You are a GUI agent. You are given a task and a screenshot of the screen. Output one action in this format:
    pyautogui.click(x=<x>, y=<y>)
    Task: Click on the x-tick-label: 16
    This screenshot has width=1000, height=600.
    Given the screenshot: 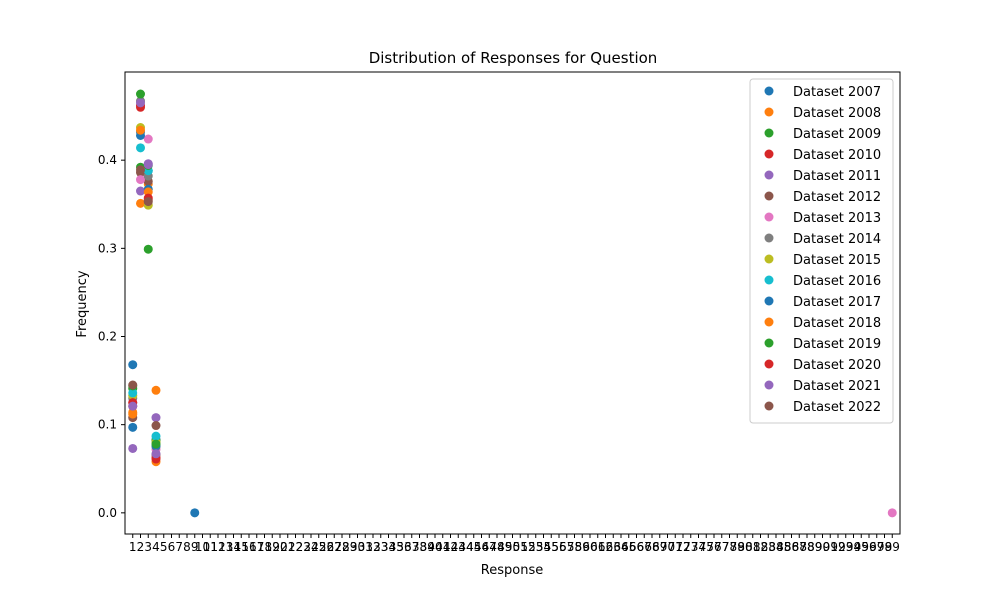 What is the action you would take?
    pyautogui.click(x=248, y=547)
    